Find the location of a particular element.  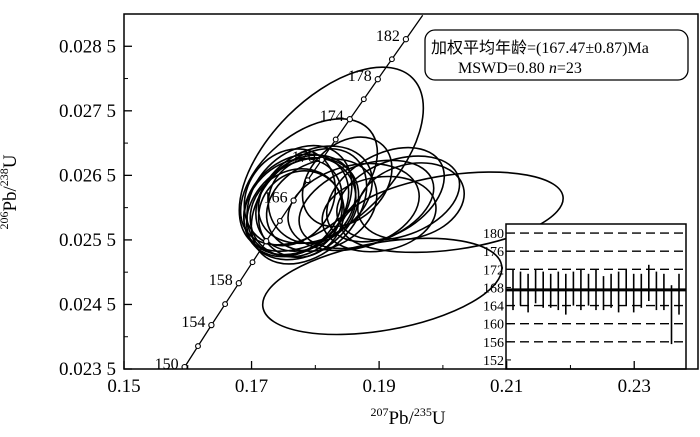

n-value: =23 is located at coordinates (569, 68).